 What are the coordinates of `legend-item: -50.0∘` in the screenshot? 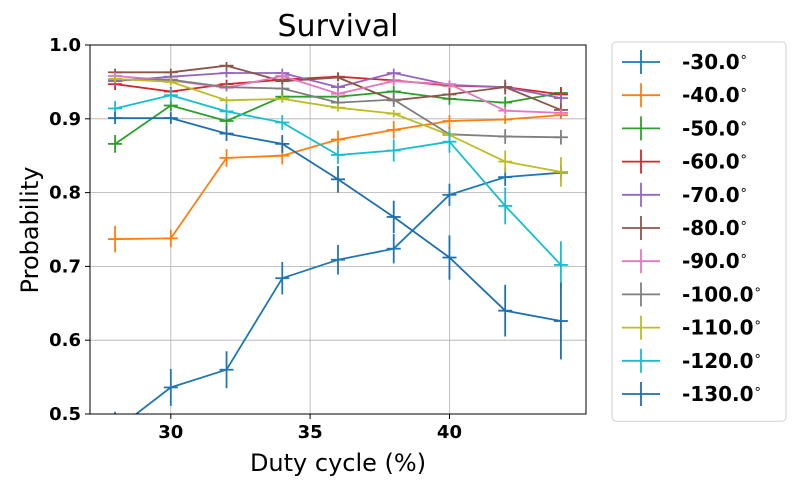 It's located at (685, 128).